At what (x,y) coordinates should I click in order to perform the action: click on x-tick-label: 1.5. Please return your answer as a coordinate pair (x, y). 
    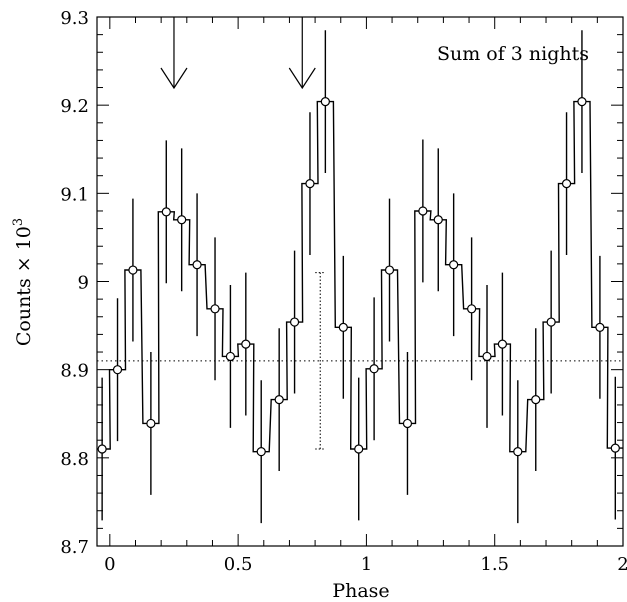
    Looking at the image, I should click on (494, 564).